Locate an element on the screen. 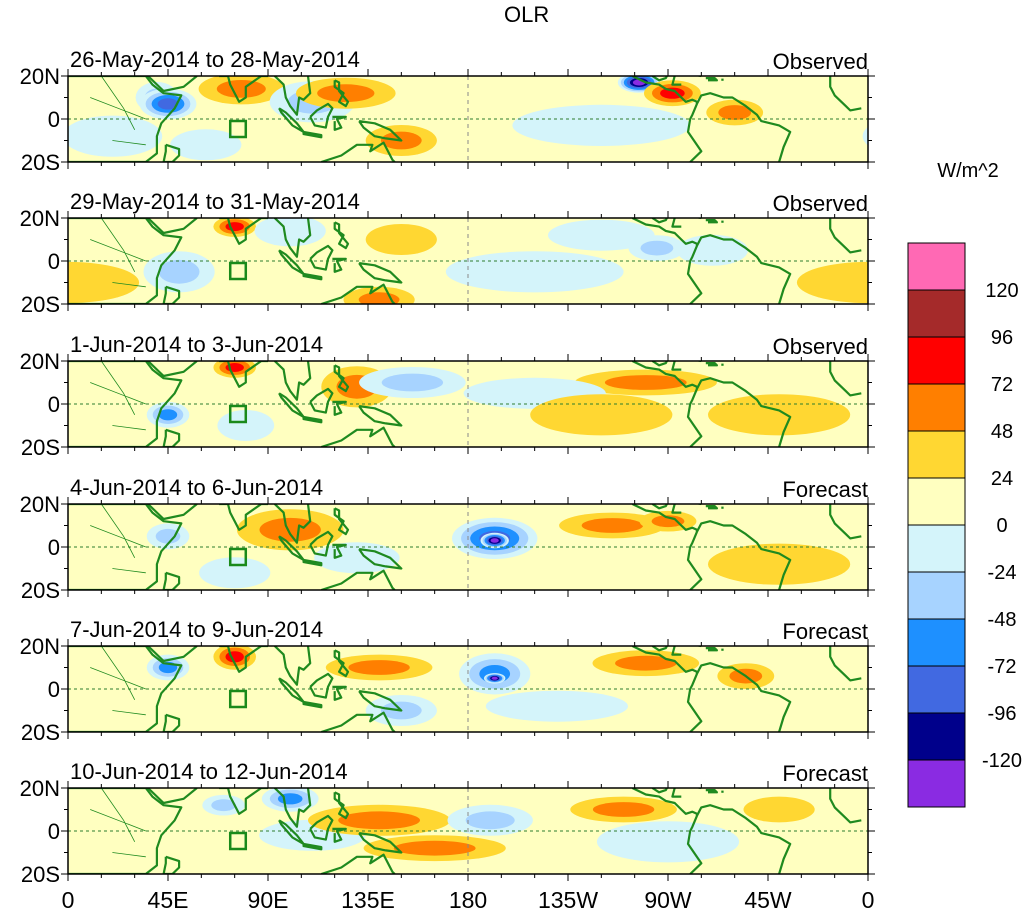 The height and width of the screenshot is (920, 1028). colorbar-label: -72 is located at coordinates (1002, 667).